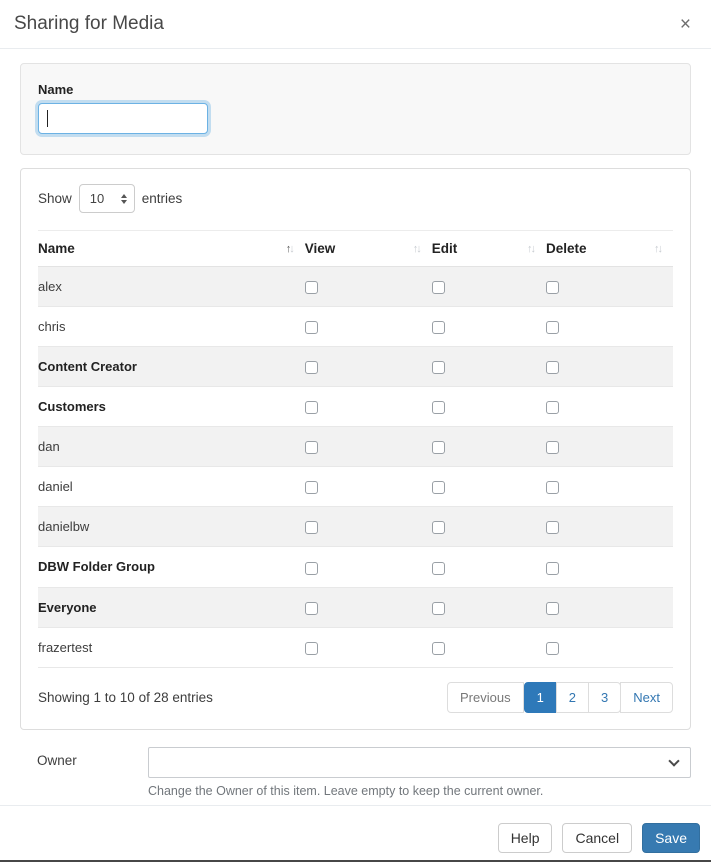  Describe the element at coordinates (355, 198) in the screenshot. I see `page-length-row: Show 10 entries` at that location.